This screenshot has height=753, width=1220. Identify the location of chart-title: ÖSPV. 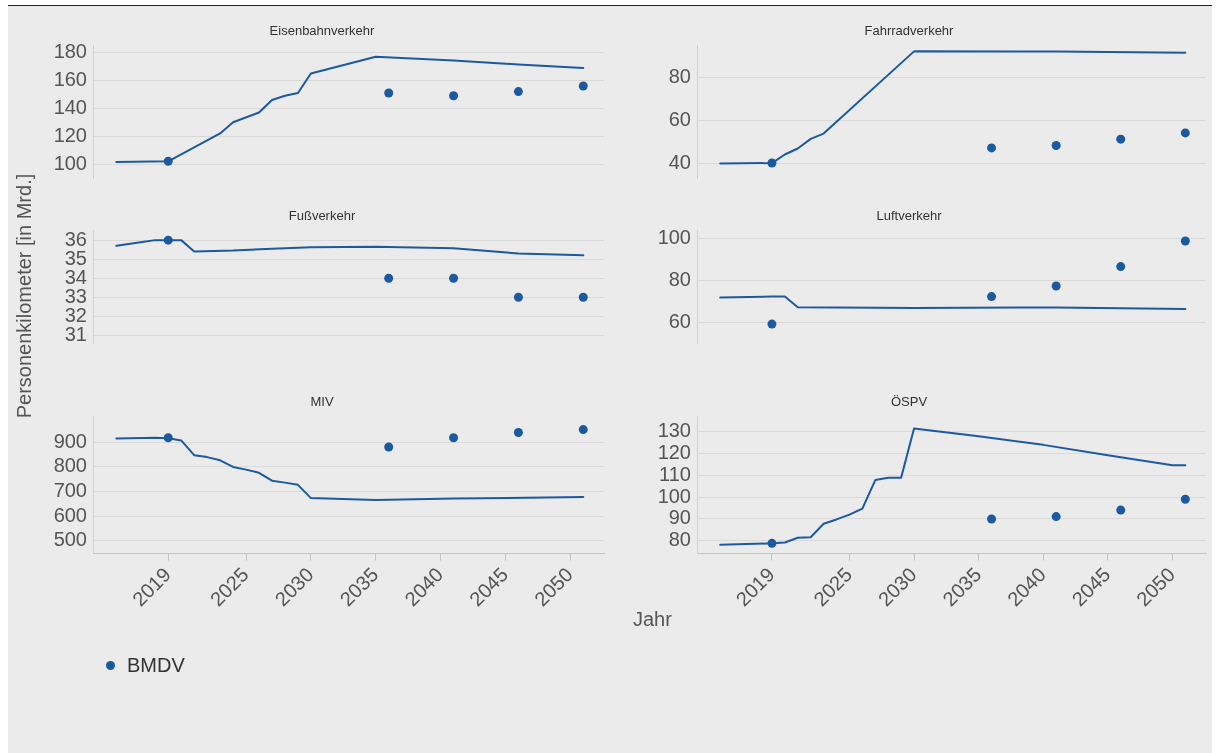
(909, 402).